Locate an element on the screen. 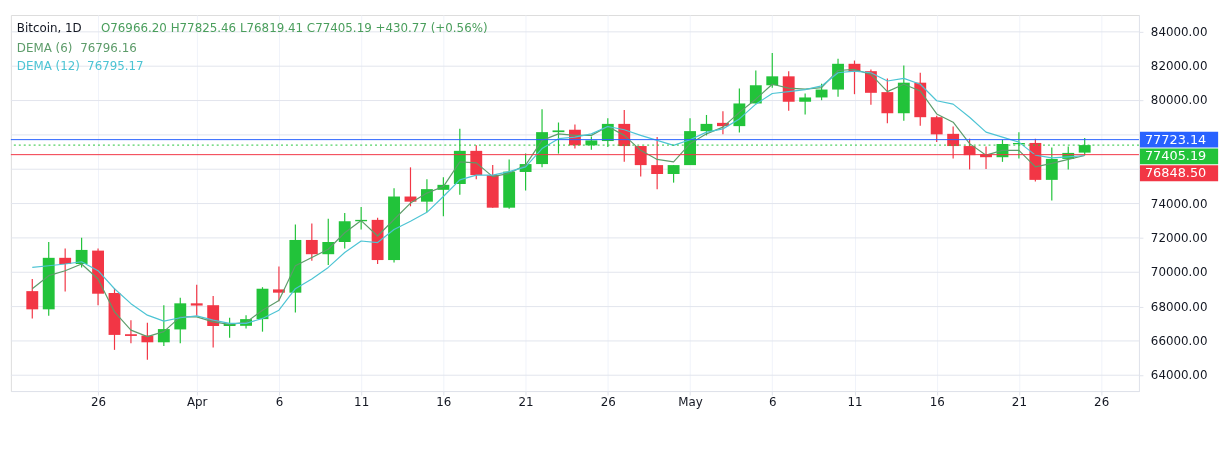 The height and width of the screenshot is (452, 1231). ref-line-label: 76848.50 is located at coordinates (1175, 173).